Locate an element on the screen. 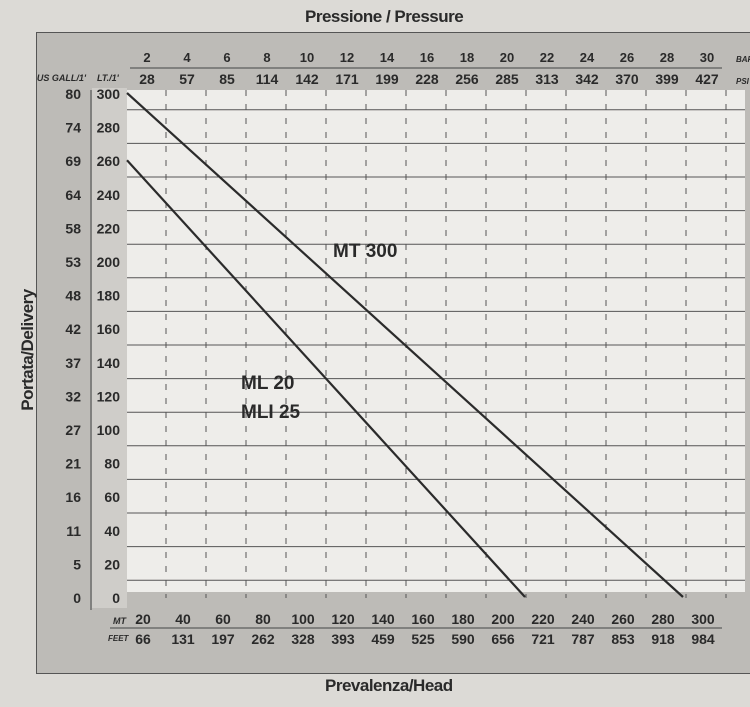 Image resolution: width=750 pixels, height=707 pixels. top-tick-psi: 256 is located at coordinates (467, 79).